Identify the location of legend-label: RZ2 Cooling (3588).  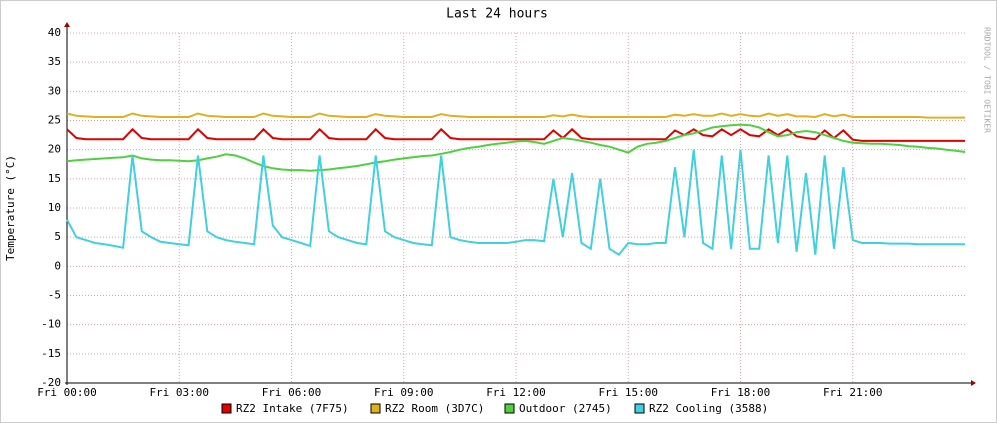
(708, 408).